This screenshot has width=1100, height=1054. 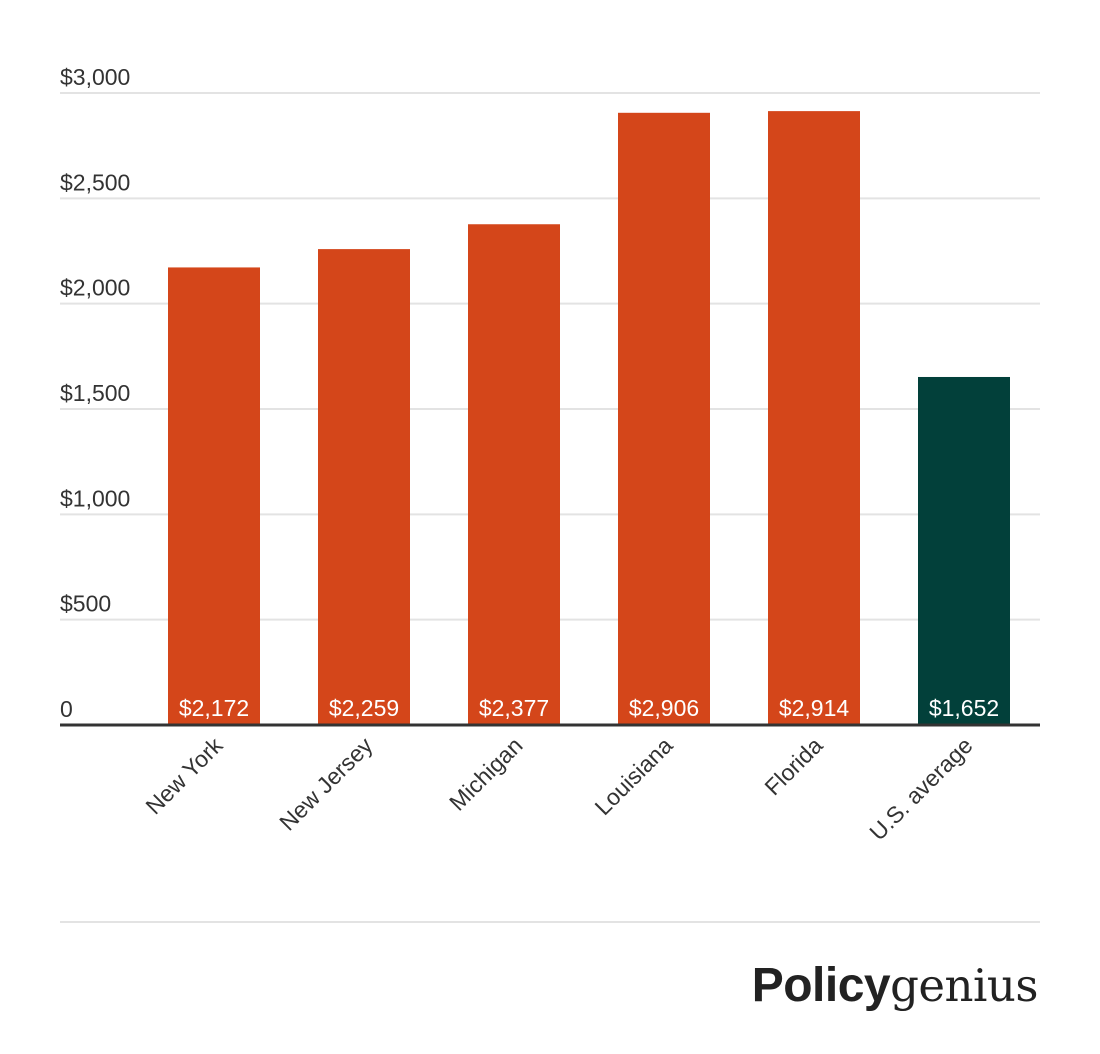 I want to click on y-tick-label: $1,500, so click(x=95, y=393).